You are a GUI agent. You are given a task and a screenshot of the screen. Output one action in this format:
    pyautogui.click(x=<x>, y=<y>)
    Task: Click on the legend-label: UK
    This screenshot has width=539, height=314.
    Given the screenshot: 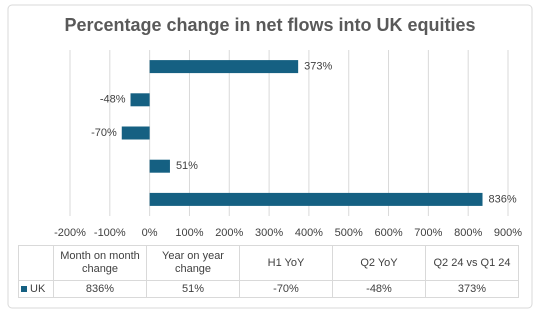 What is the action you would take?
    pyautogui.click(x=38, y=288)
    